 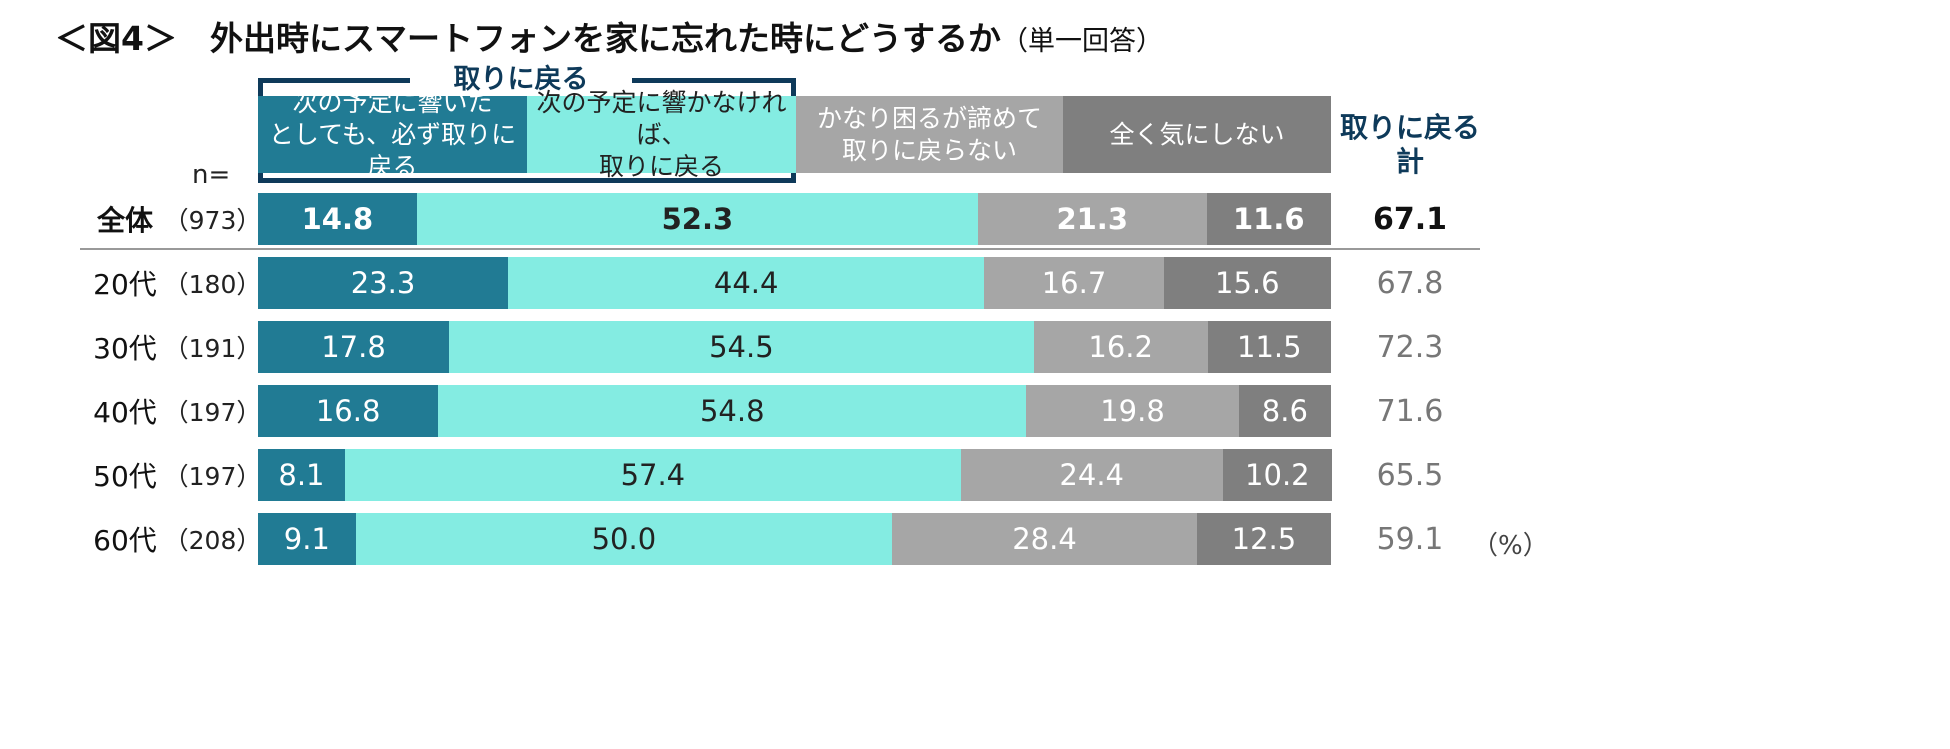 I want to click on bar: 54.8, so click(x=732, y=411).